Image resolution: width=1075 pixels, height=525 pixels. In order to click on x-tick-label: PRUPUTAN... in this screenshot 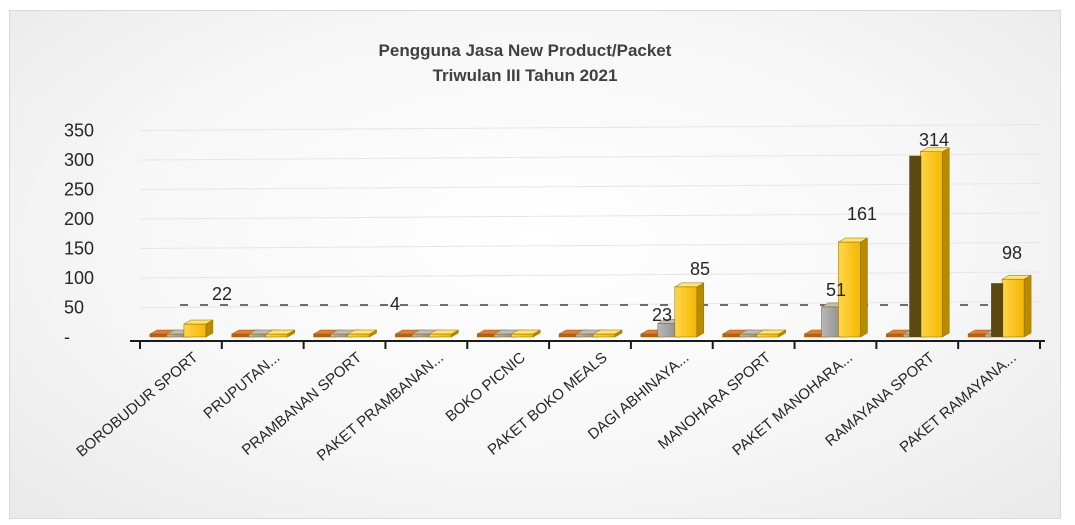, I will do `click(241, 385)`.